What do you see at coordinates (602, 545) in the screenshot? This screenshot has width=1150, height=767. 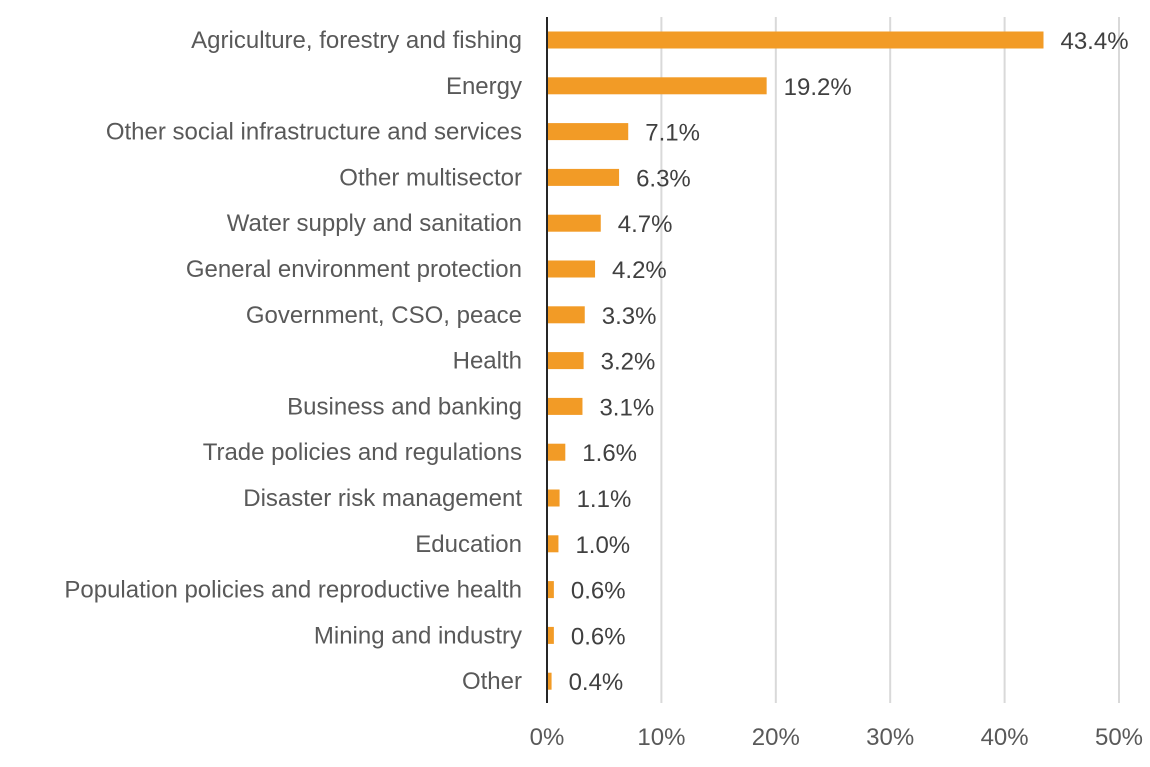 I see `value-label: 1.0%` at bounding box center [602, 545].